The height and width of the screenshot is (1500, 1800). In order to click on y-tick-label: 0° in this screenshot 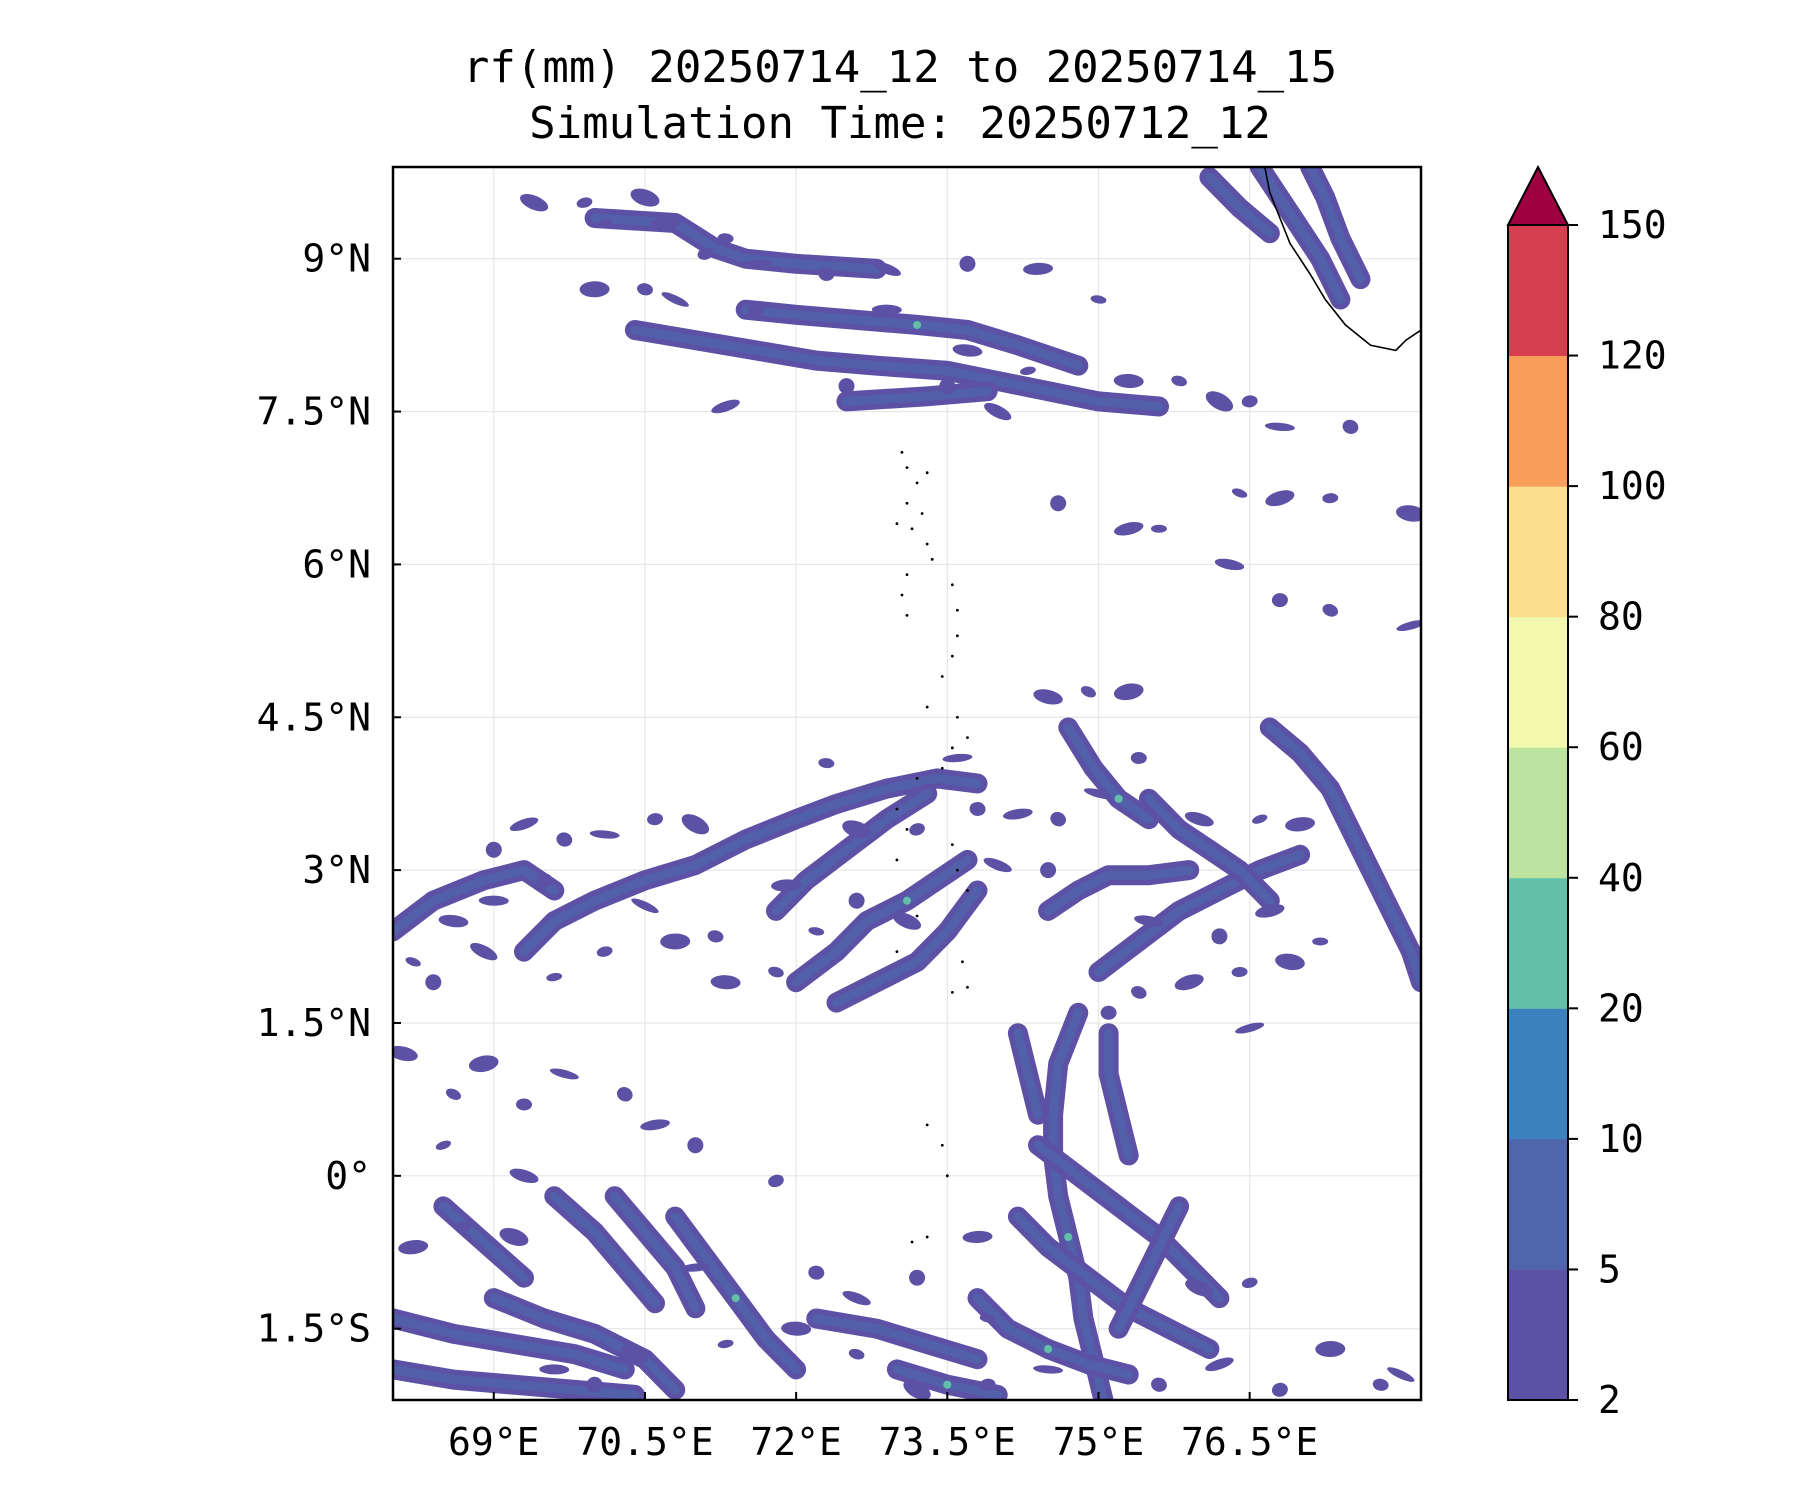, I will do `click(348, 1176)`.